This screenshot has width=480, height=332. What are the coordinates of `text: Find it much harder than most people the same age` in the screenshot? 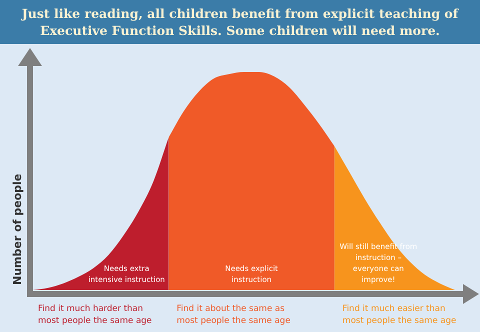 It's located at (95, 315).